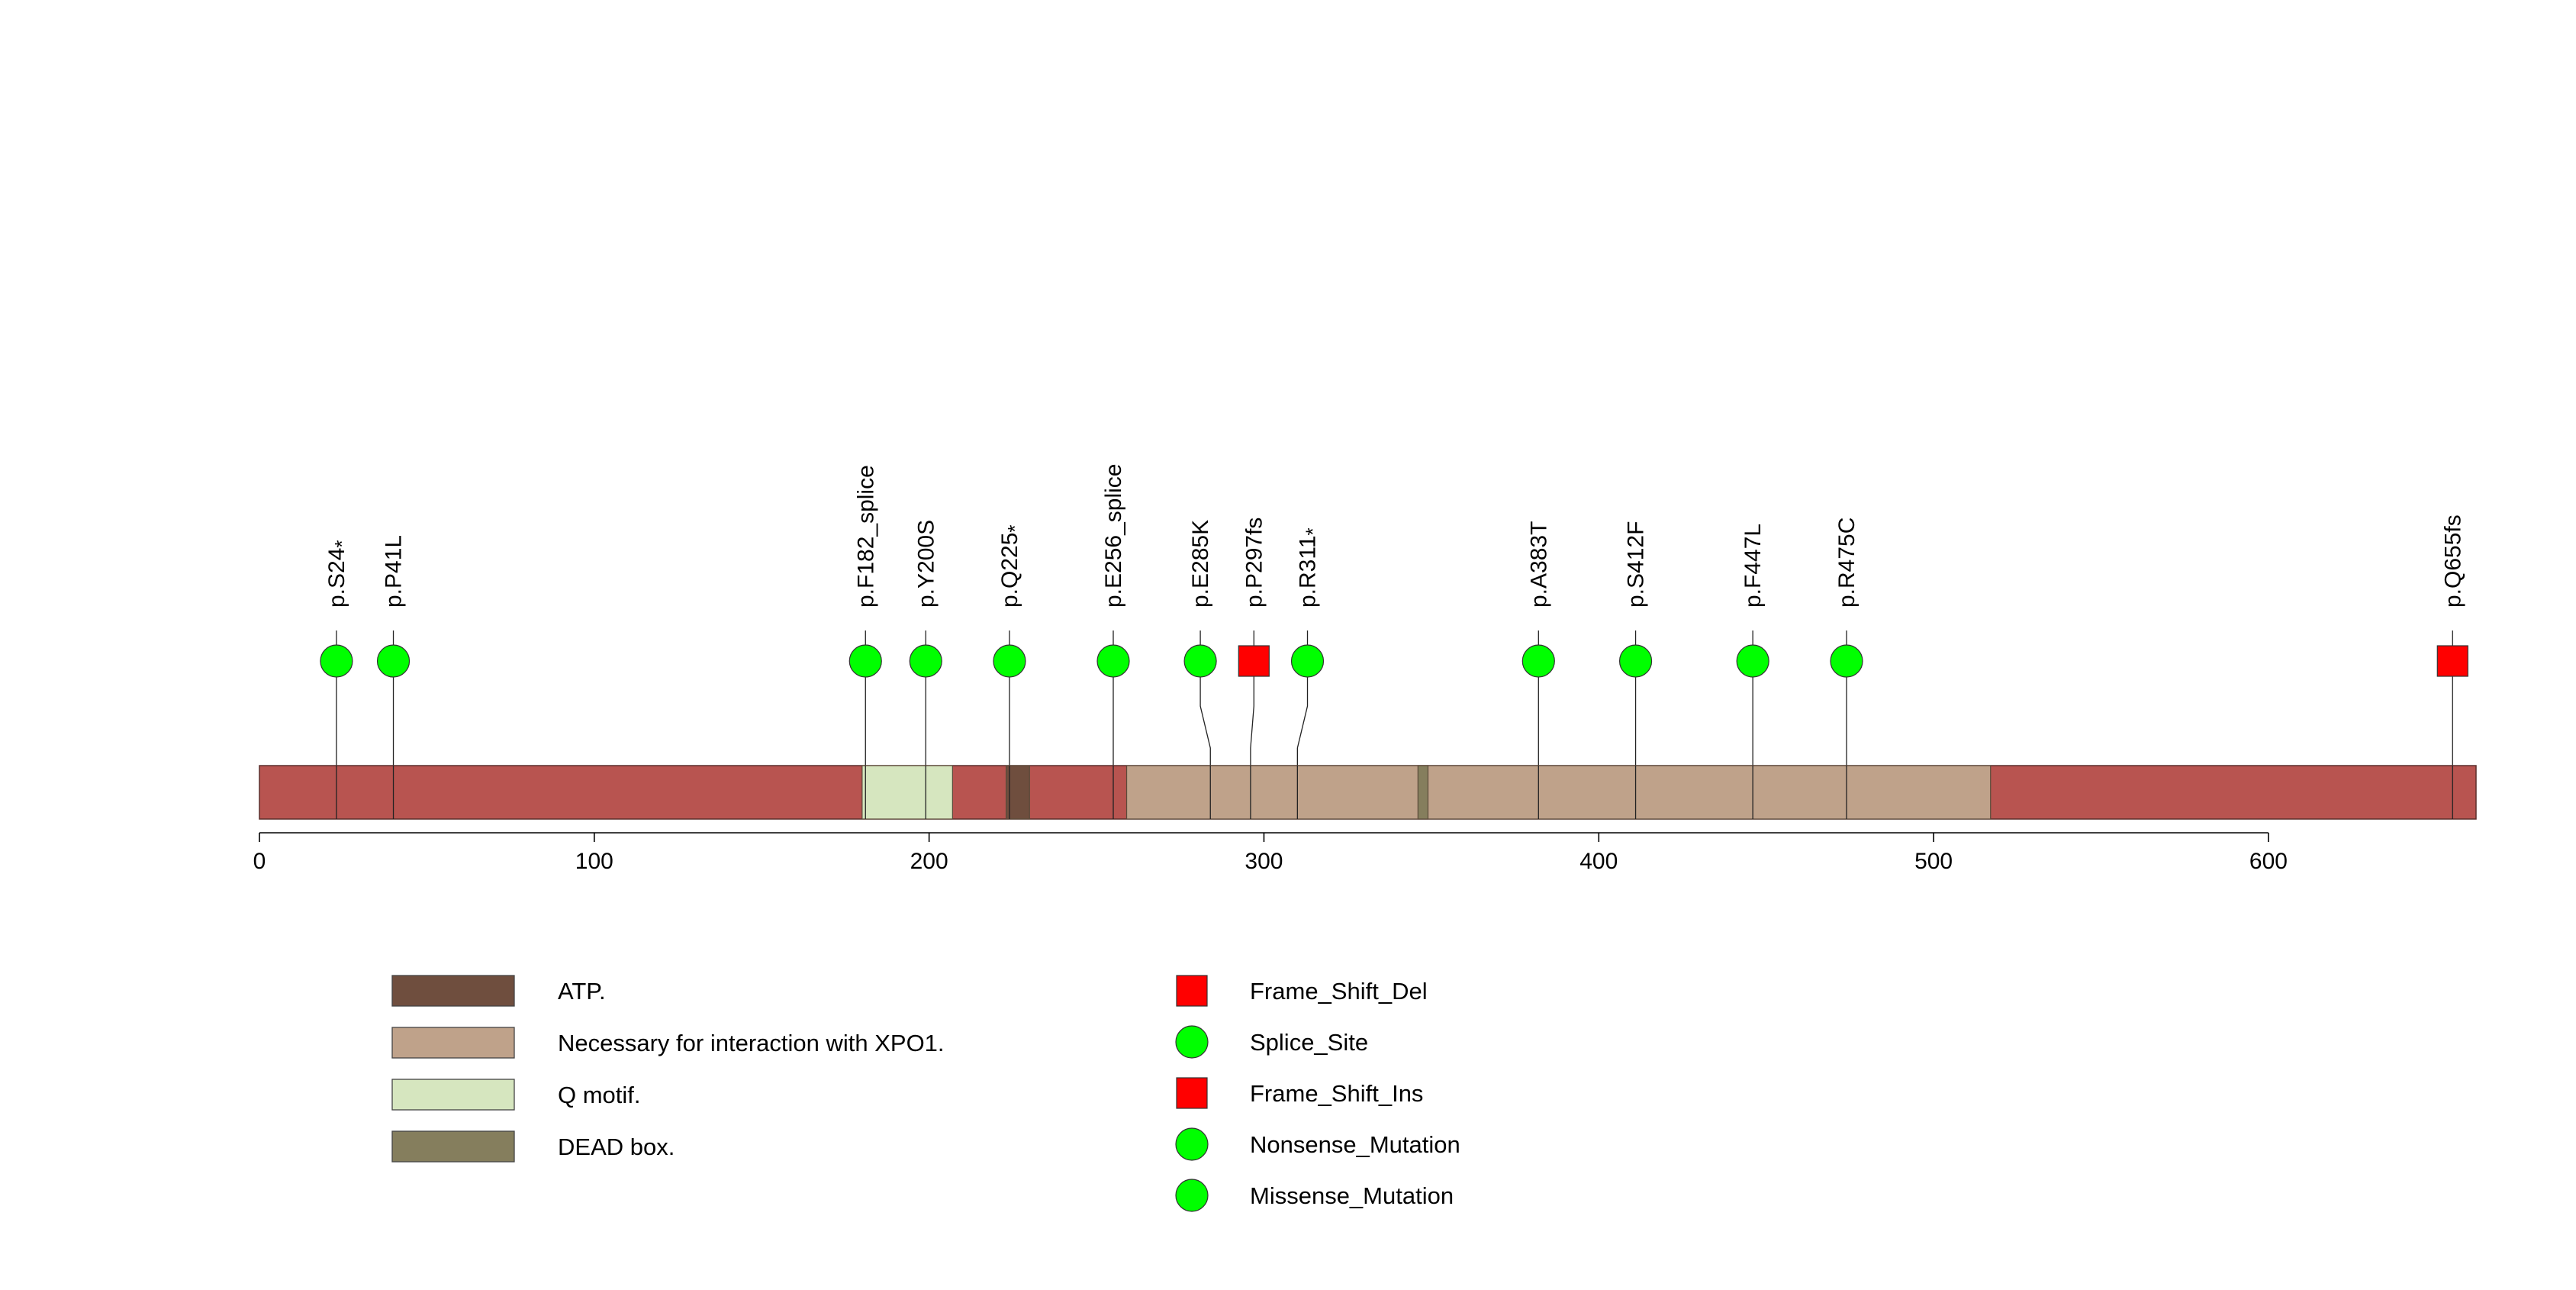 The height and width of the screenshot is (1290, 2576). What do you see at coordinates (1336, 1094) in the screenshot?
I see `legend-label-frame-shift-ins: Frame_Shift_Ins` at bounding box center [1336, 1094].